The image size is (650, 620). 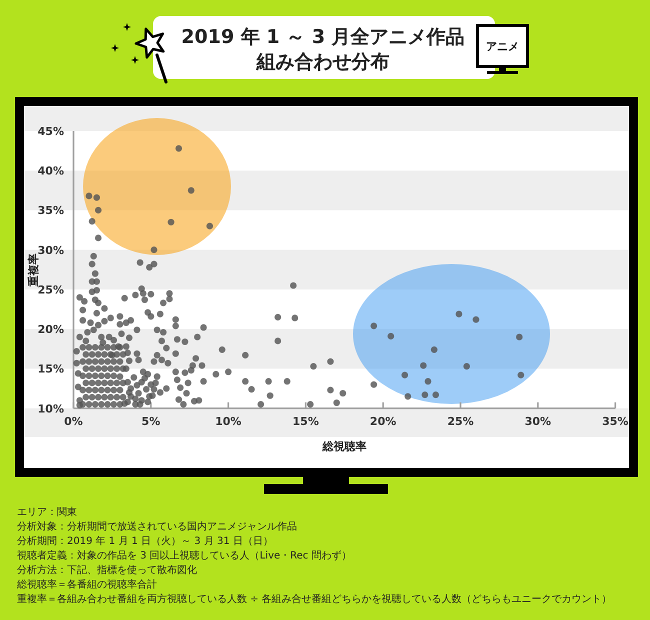 I want to click on annotation: 重複率＝各組み合わせ番組を両方視聴している人数 ÷ 各組み合せ番組どちらかを視聴している人数（どちらもユニークでカウント）, so click(x=314, y=599).